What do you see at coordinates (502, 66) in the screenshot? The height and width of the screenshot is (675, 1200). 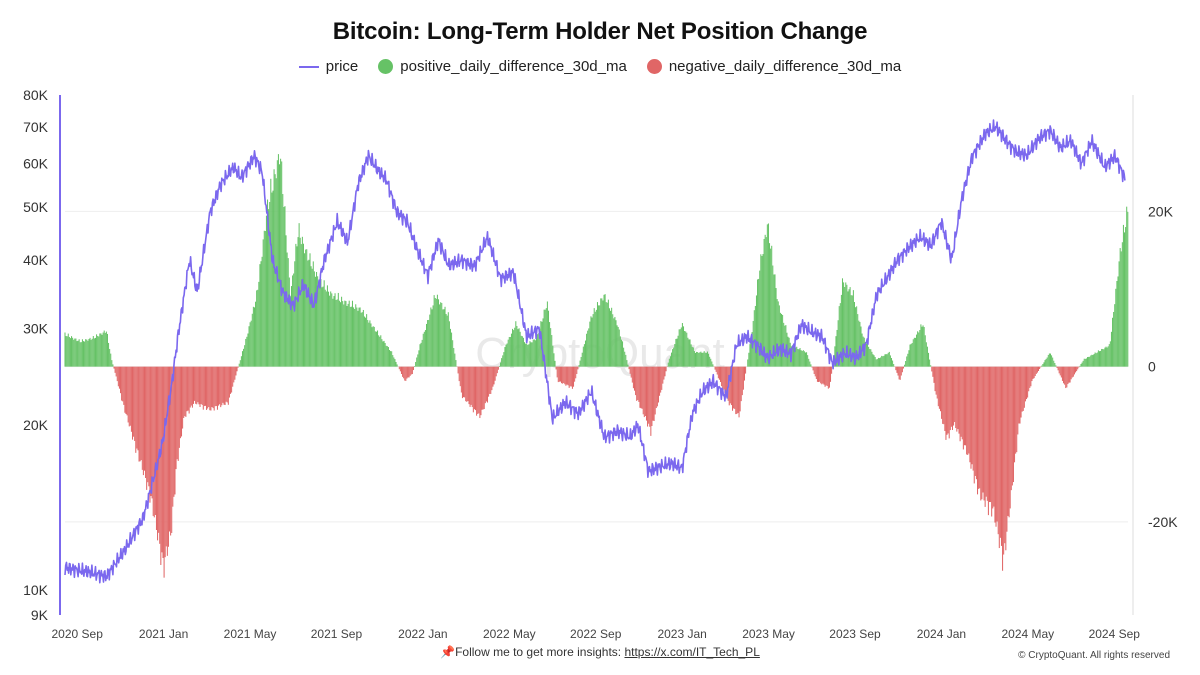 I see `legend-item-positive: positive_daily_difference_30d_ma` at bounding box center [502, 66].